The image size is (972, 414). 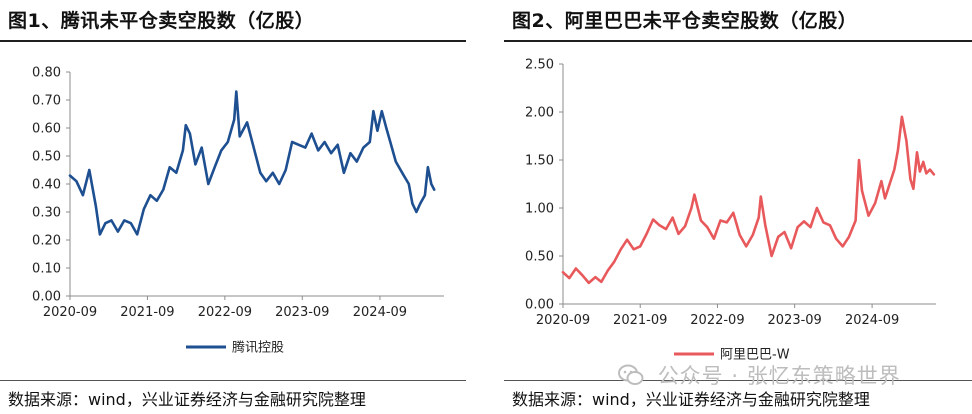 What do you see at coordinates (755, 355) in the screenshot?
I see `legend-label: 阿里巴巴-W` at bounding box center [755, 355].